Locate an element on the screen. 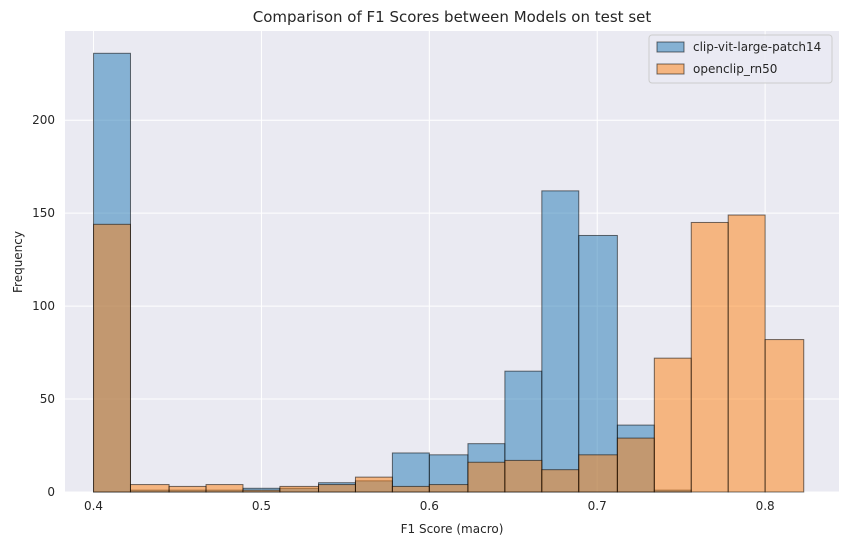 This screenshot has height=545, width=847. legend-box is located at coordinates (740, 59).